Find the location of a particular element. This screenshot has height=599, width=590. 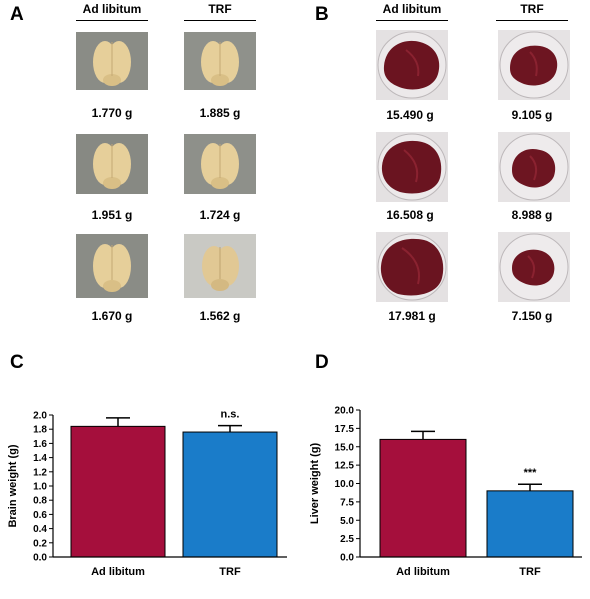

liver-weight-label: 15.490 g is located at coordinates (410, 115).